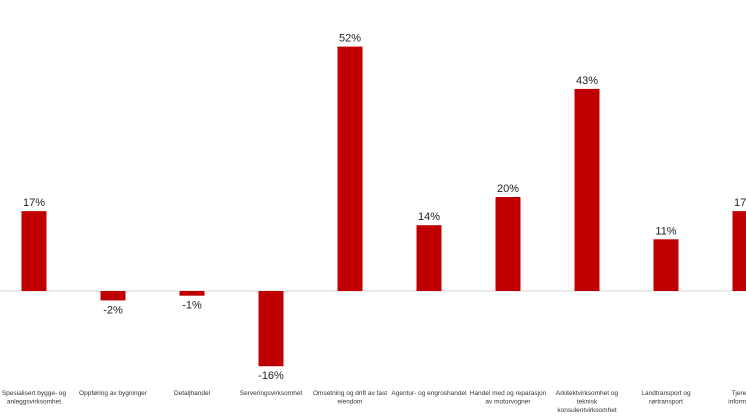  I want to click on category-label-1: Oppføring av bygninger, so click(113, 393).